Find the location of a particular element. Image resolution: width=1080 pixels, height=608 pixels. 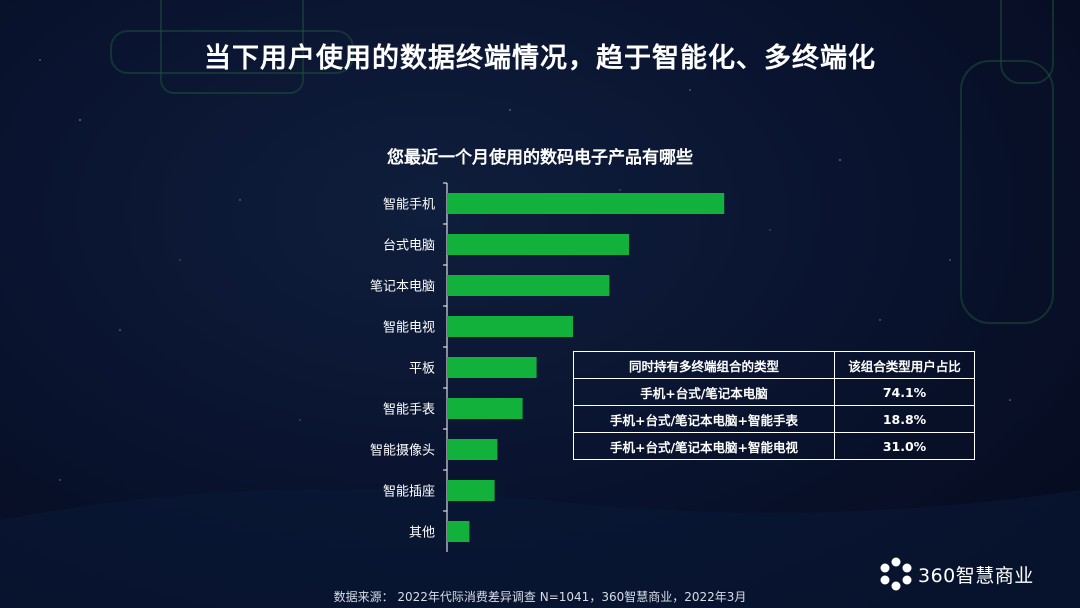

table-row: 手机+台式/笔记本电脑 74.1% is located at coordinates (774, 392).